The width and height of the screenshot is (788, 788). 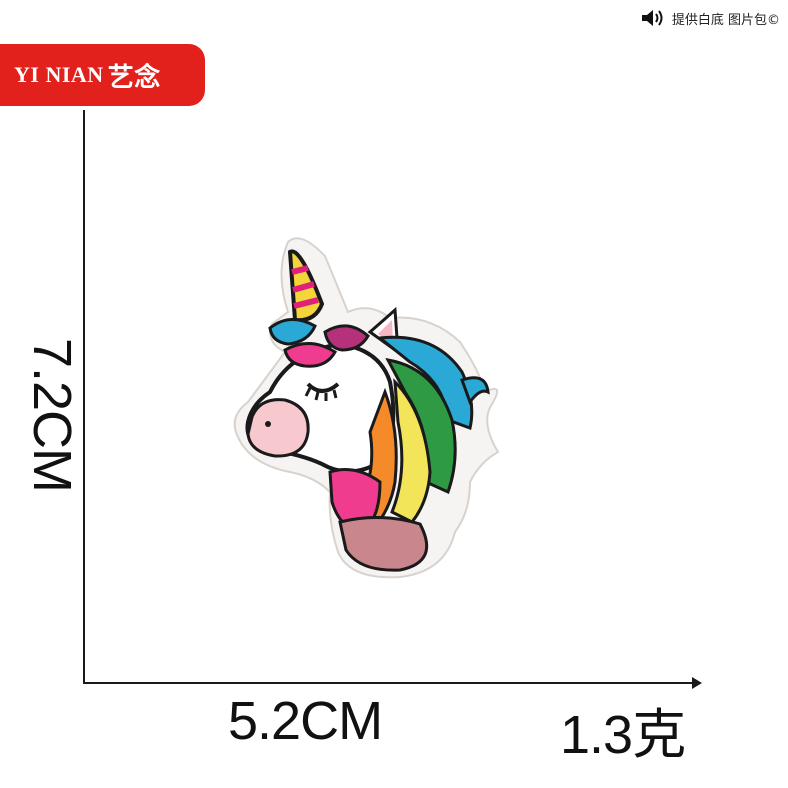 I want to click on weight-label: 1.3克, so click(x=623, y=735).